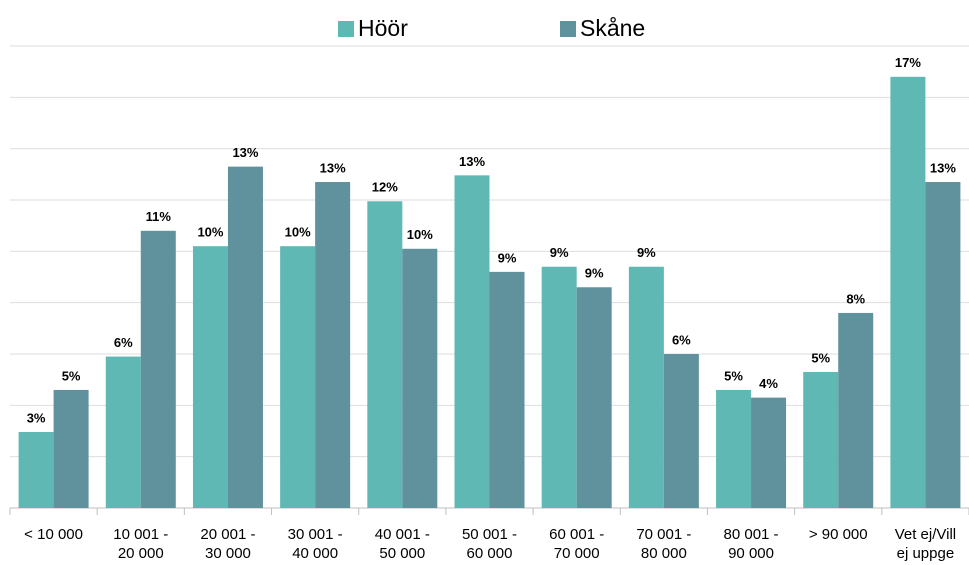 The width and height of the screenshot is (969, 565). Describe the element at coordinates (489, 544) in the screenshot. I see `x-tick-label: 50 001 - 60 000` at that location.